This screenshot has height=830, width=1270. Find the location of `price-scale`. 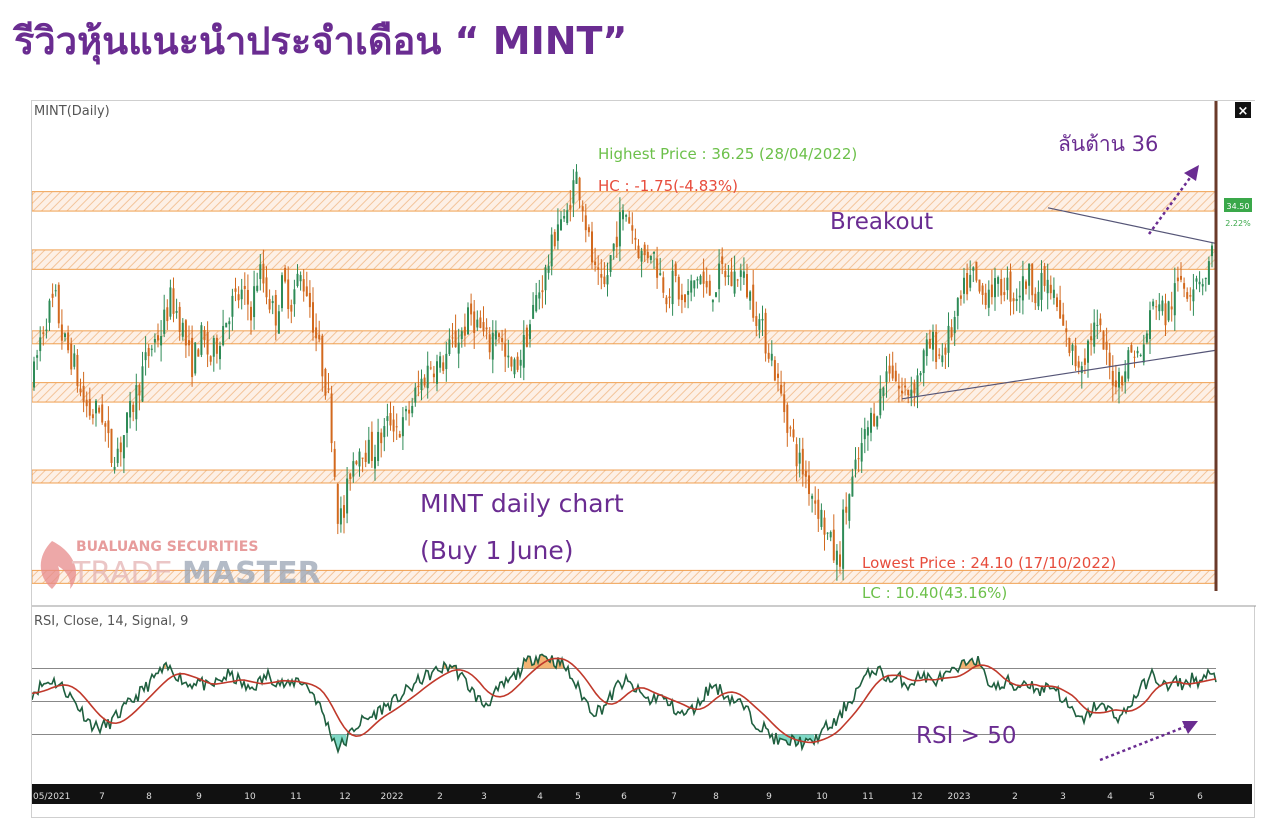

price-scale is located at coordinates (1236, 353).